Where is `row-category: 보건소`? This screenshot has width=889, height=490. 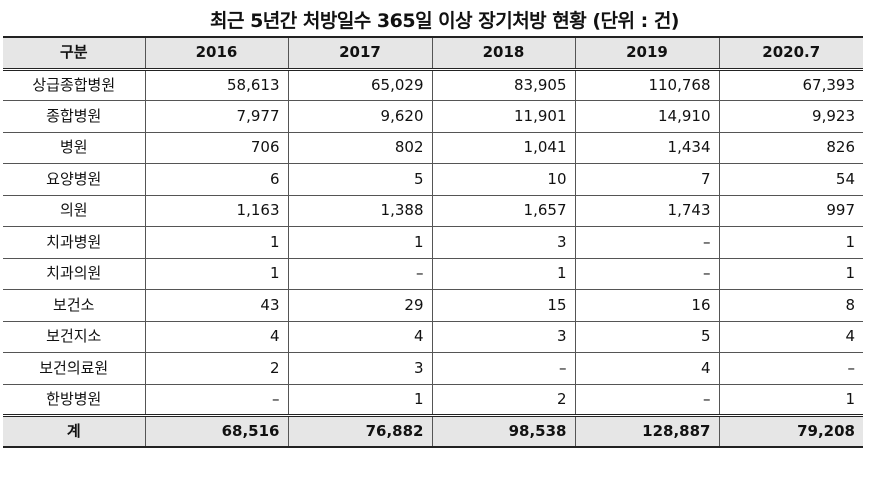
row-category: 보건소 is located at coordinates (74, 305).